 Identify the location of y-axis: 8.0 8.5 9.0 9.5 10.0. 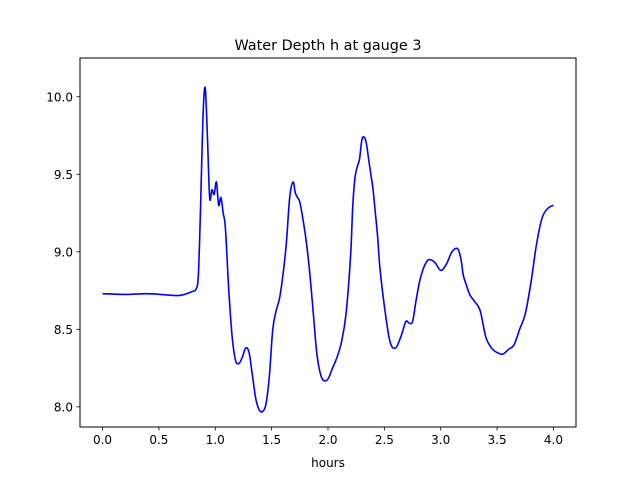
(63, 252).